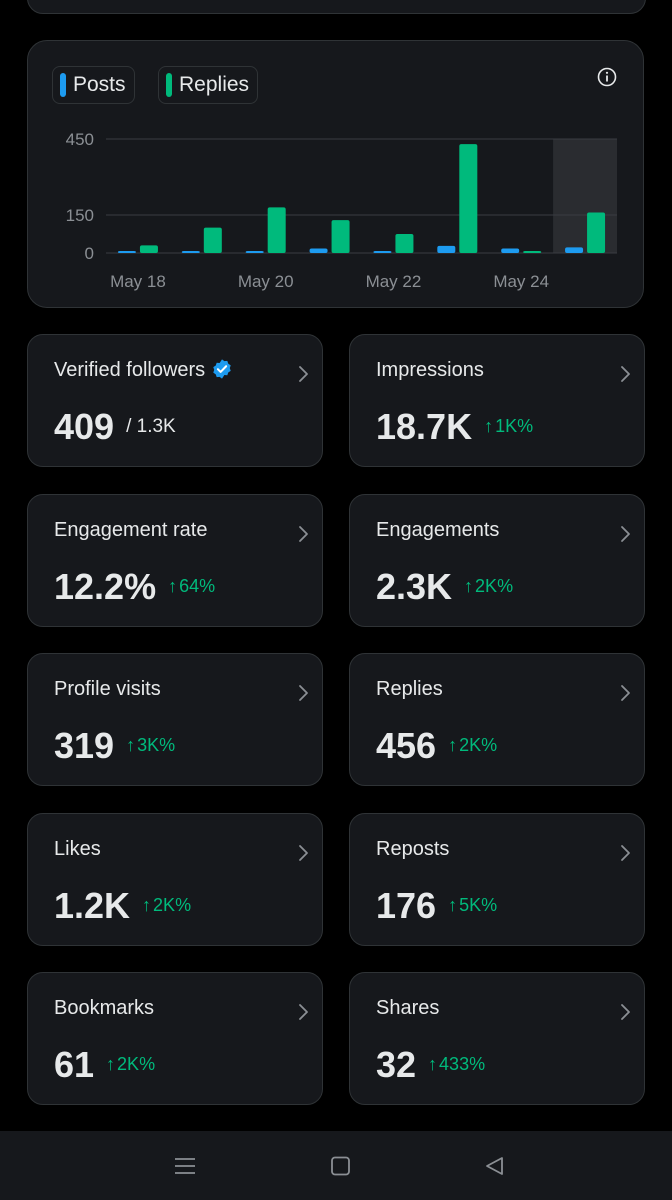 The height and width of the screenshot is (1200, 672). Describe the element at coordinates (495, 1166) in the screenshot. I see `back-triangle-icon` at that location.